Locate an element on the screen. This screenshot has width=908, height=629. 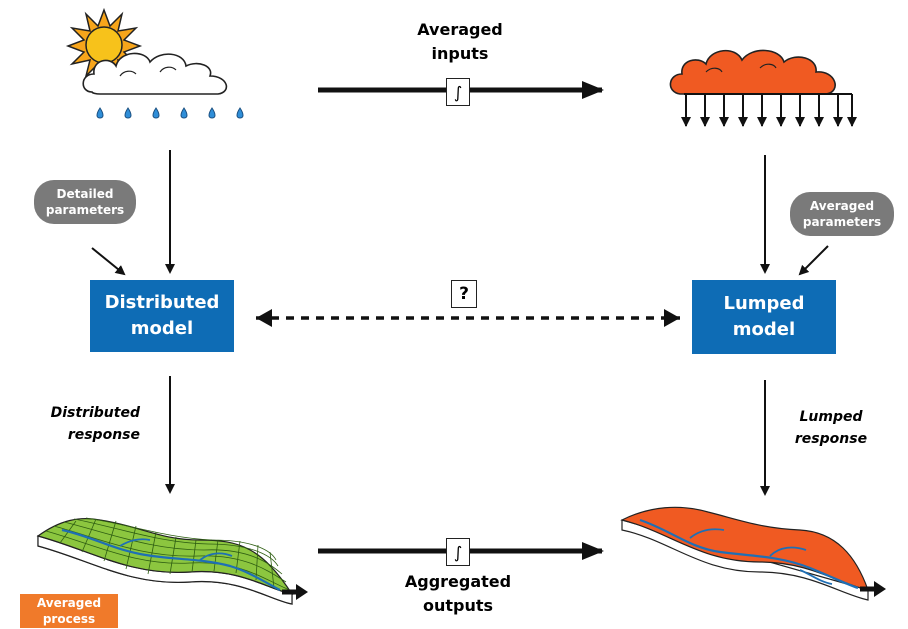
detailed-parameters-line2: parameters is located at coordinates (85, 210).